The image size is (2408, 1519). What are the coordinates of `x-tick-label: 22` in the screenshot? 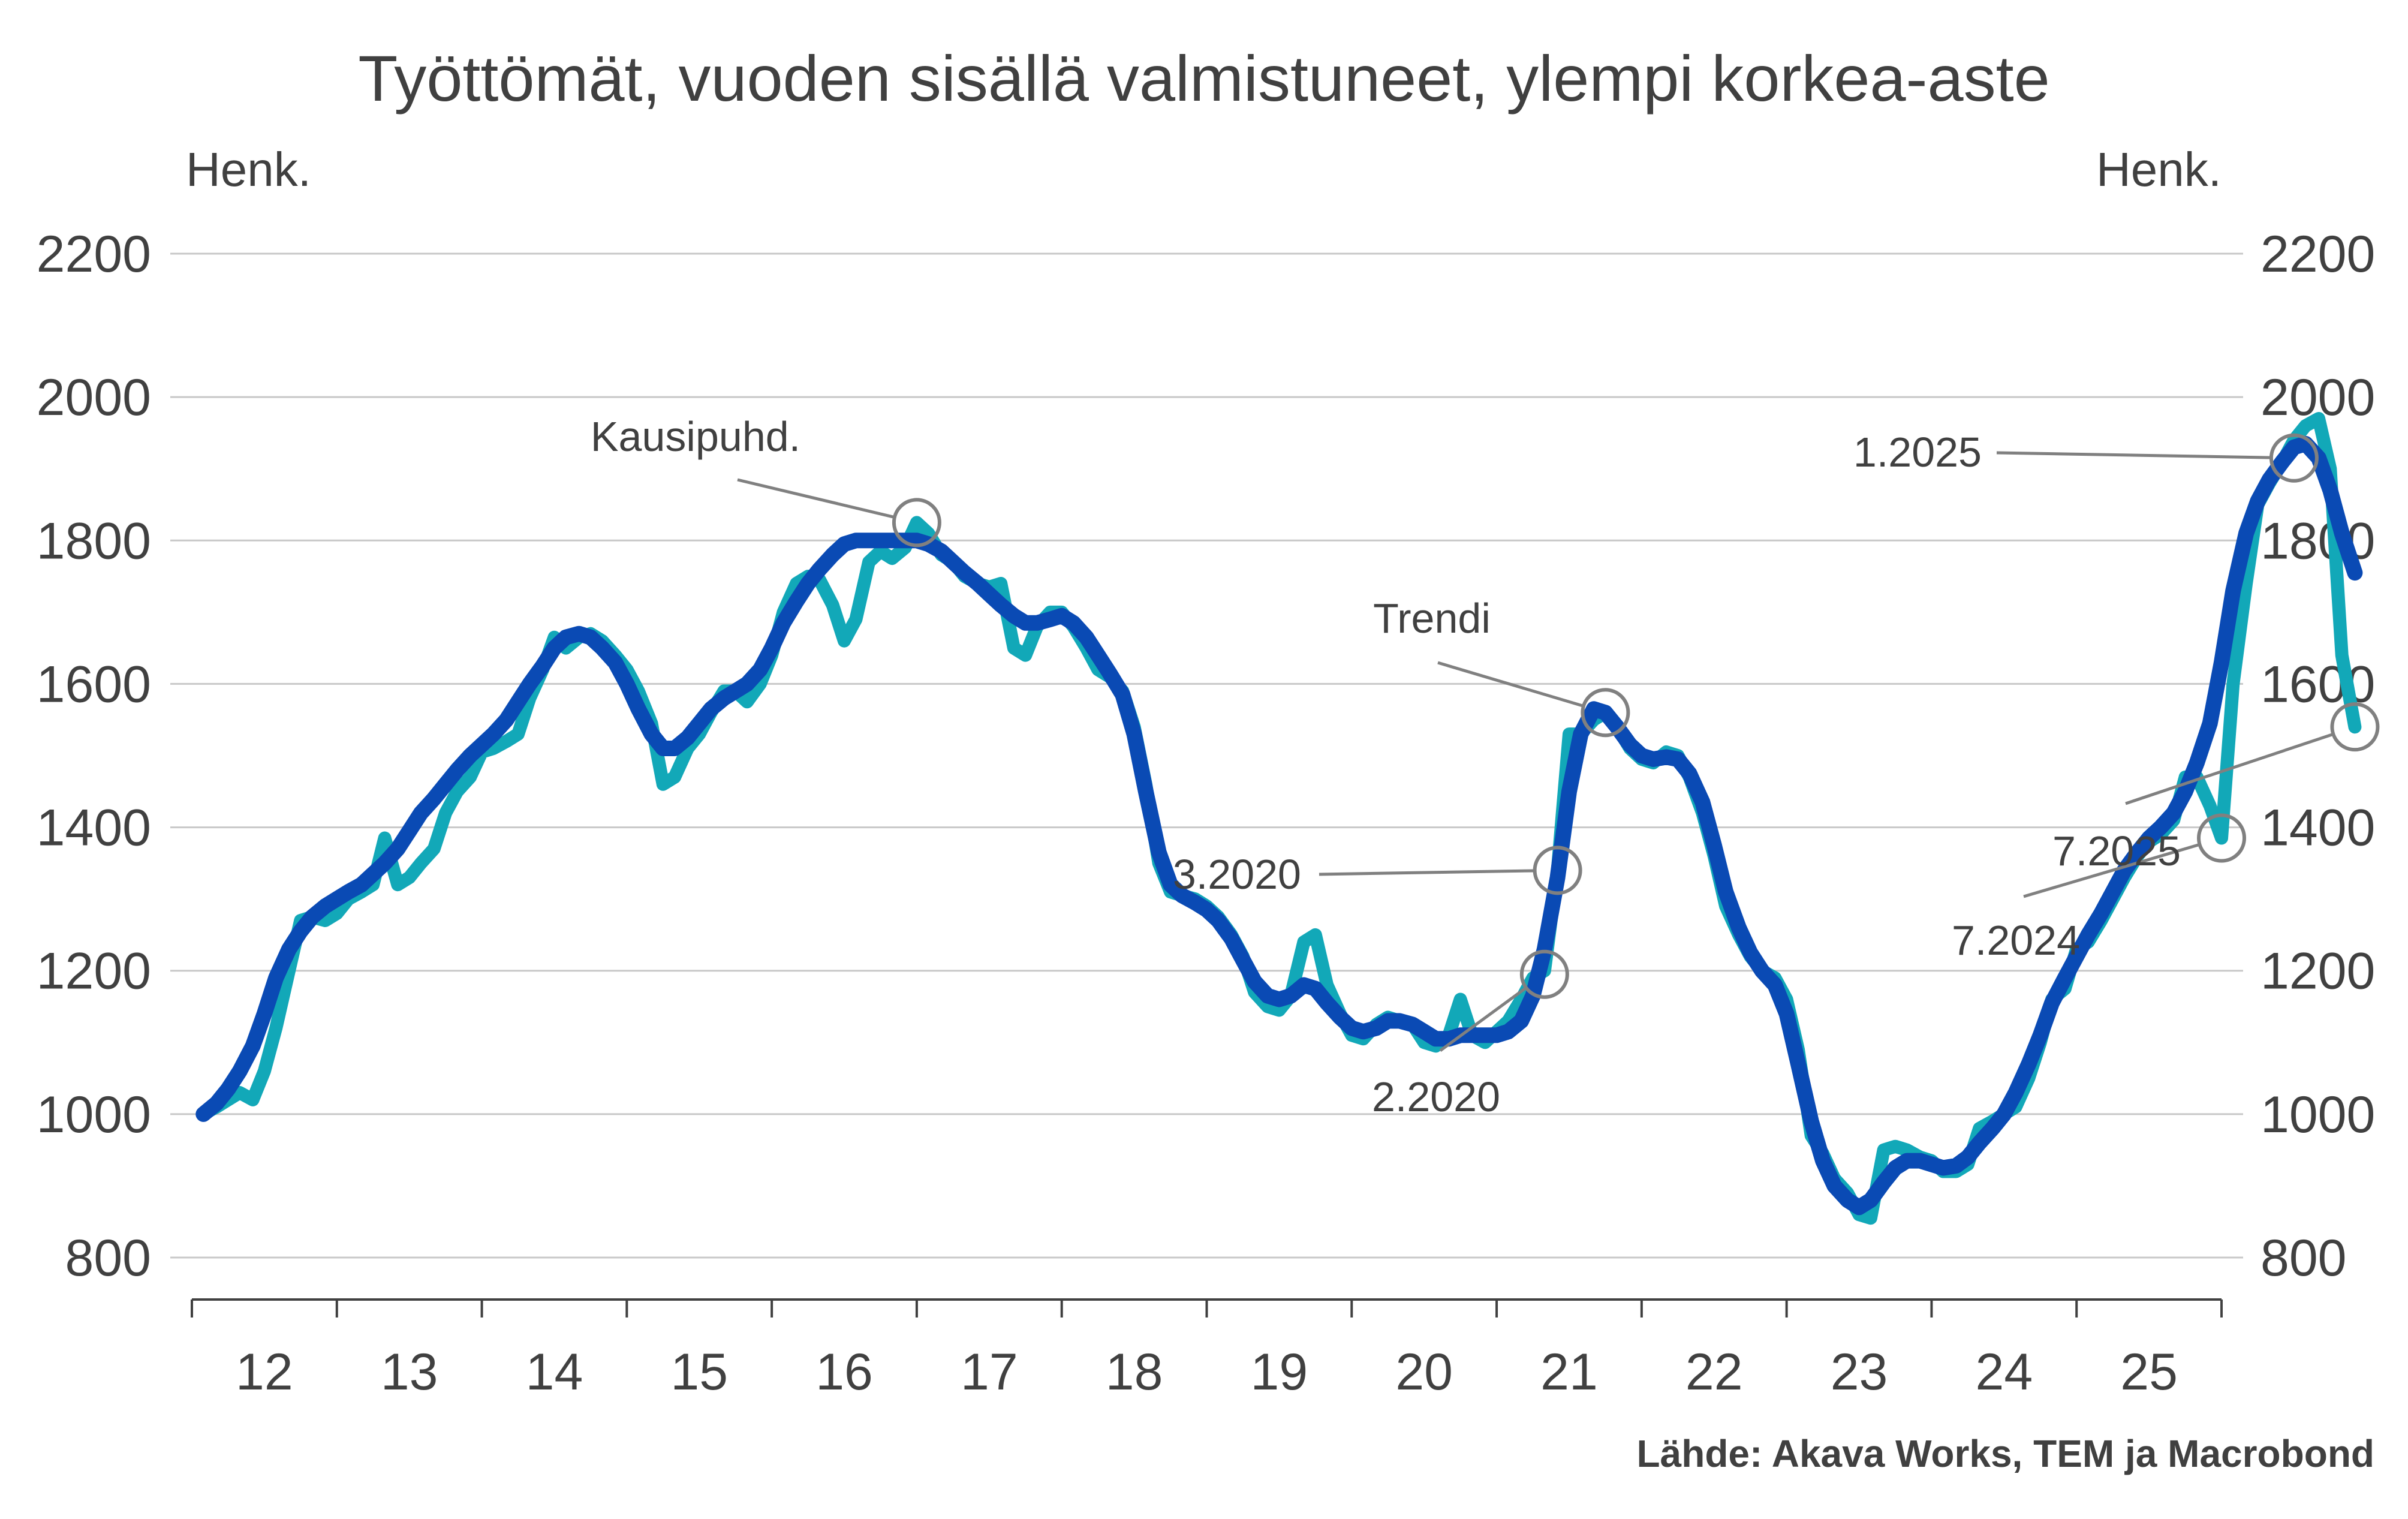 It's located at (1714, 1372).